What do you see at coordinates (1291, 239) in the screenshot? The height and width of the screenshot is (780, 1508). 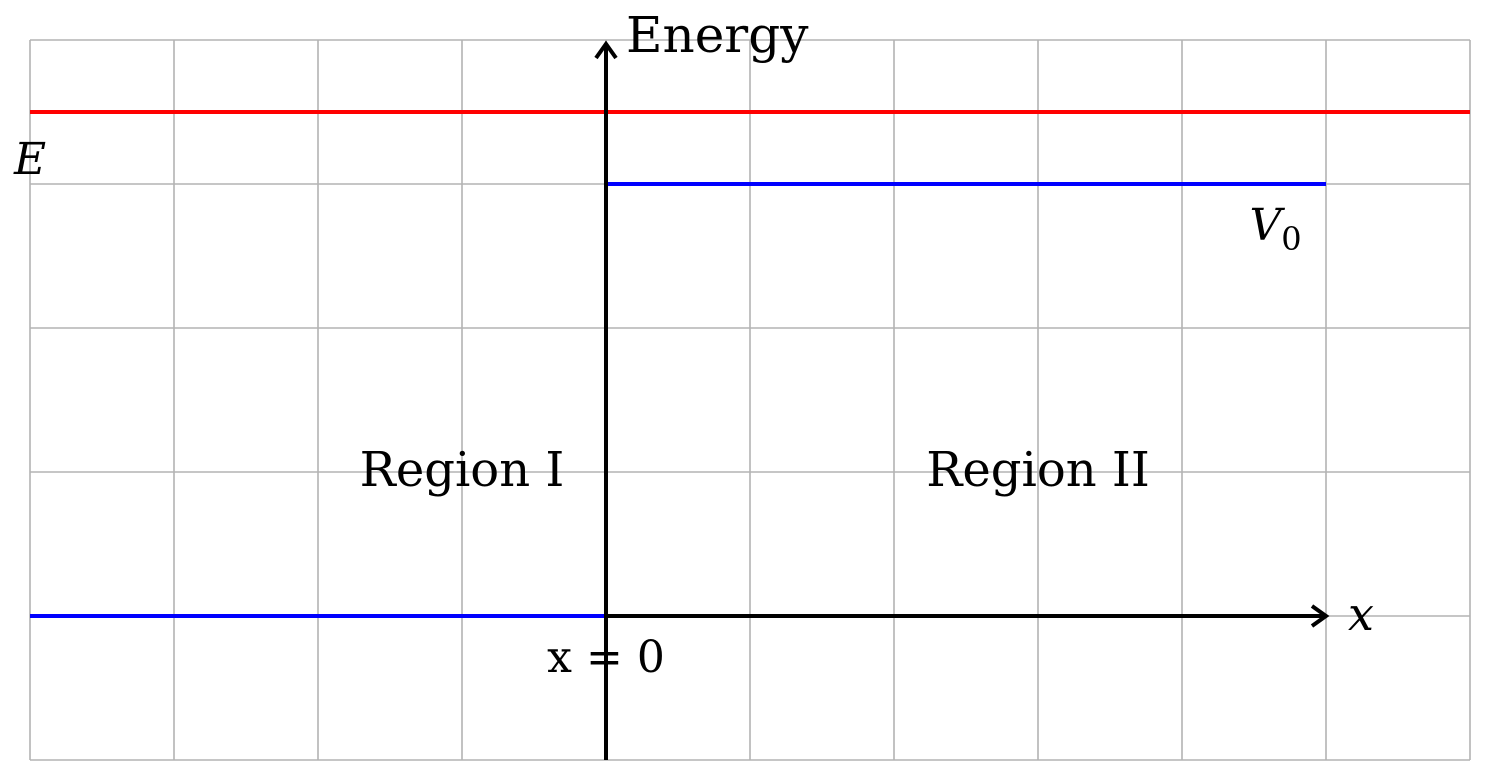 I see `barrier-label-subscript: 0` at bounding box center [1291, 239].